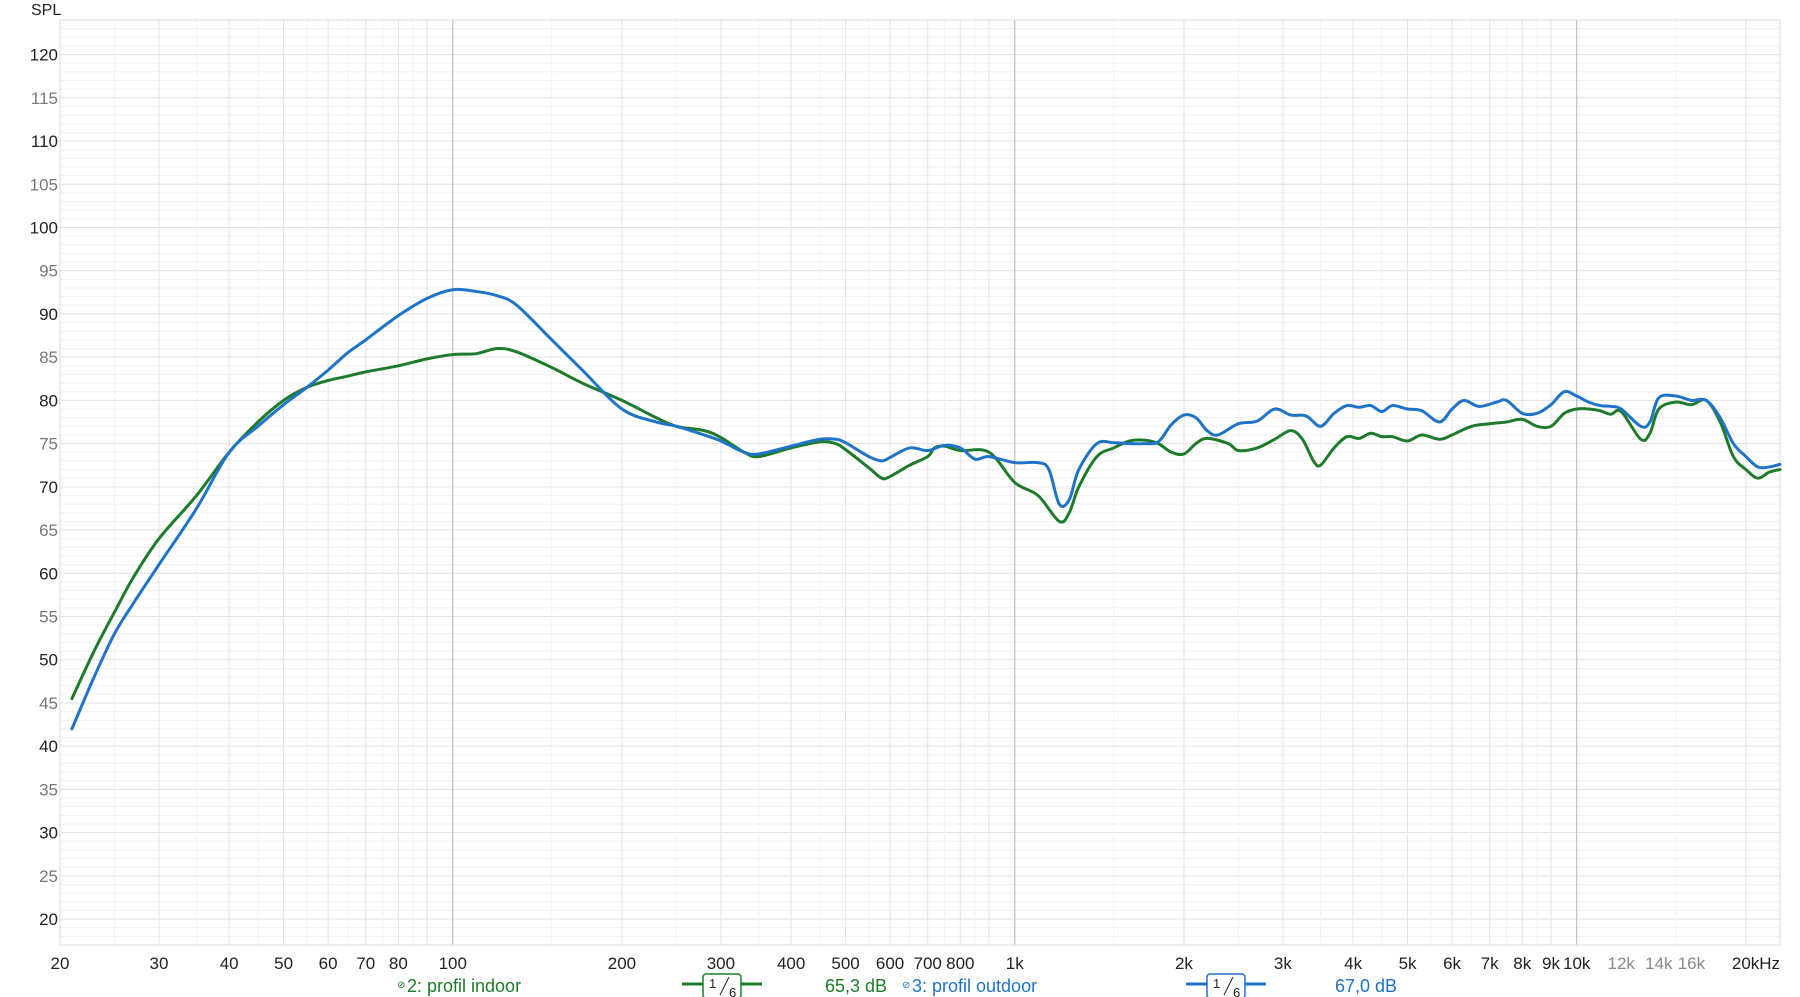 Image resolution: width=1800 pixels, height=997 pixels. Describe the element at coordinates (1692, 963) in the screenshot. I see `x-tick-label: 16k` at that location.